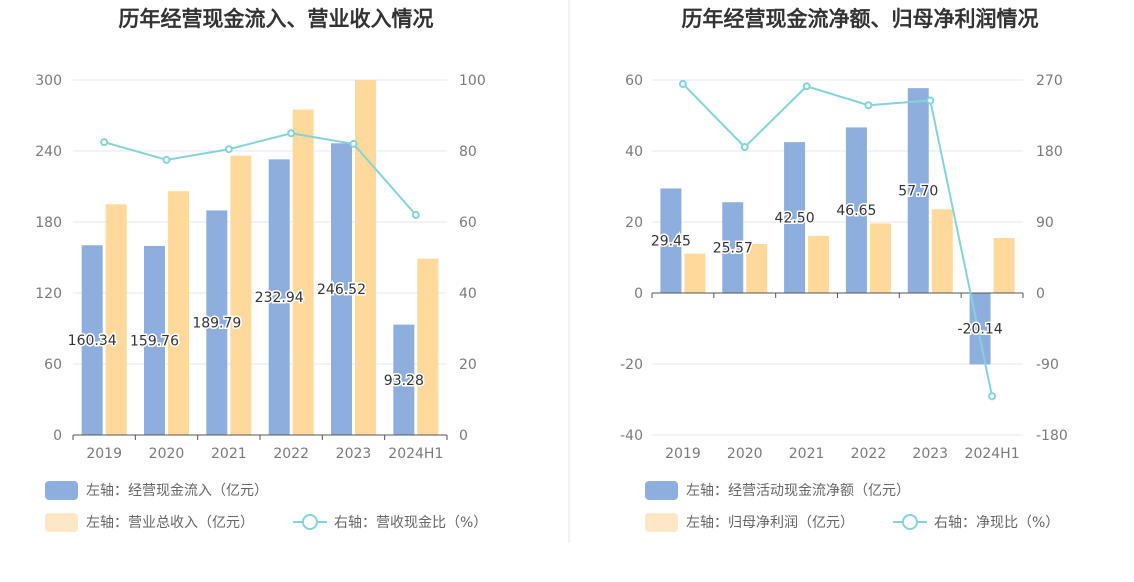  What do you see at coordinates (1045, 223) in the screenshot?
I see `right-axis-tick-label: 90` at bounding box center [1045, 223].